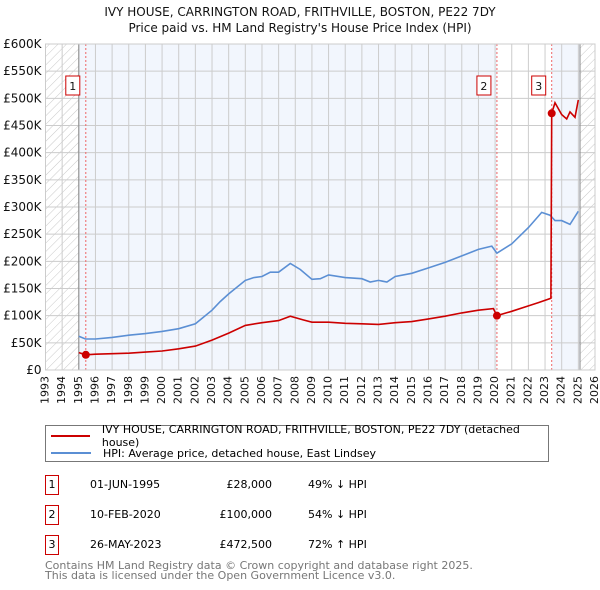  What do you see at coordinates (33, 370) in the screenshot?
I see `y-tick-label: £0` at bounding box center [33, 370].